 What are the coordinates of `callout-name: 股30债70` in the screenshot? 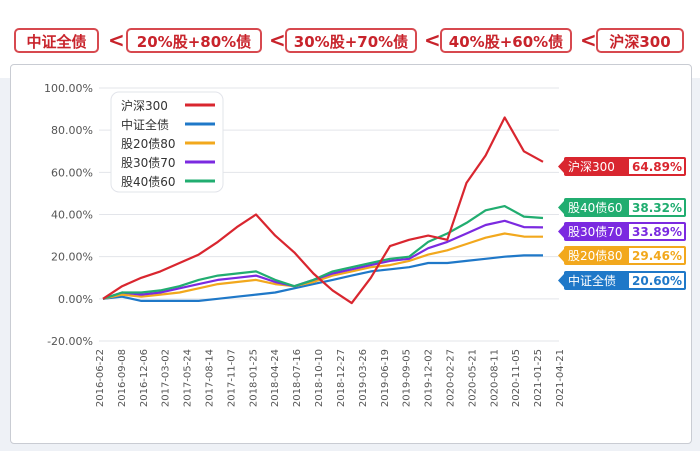 It's located at (595, 232).